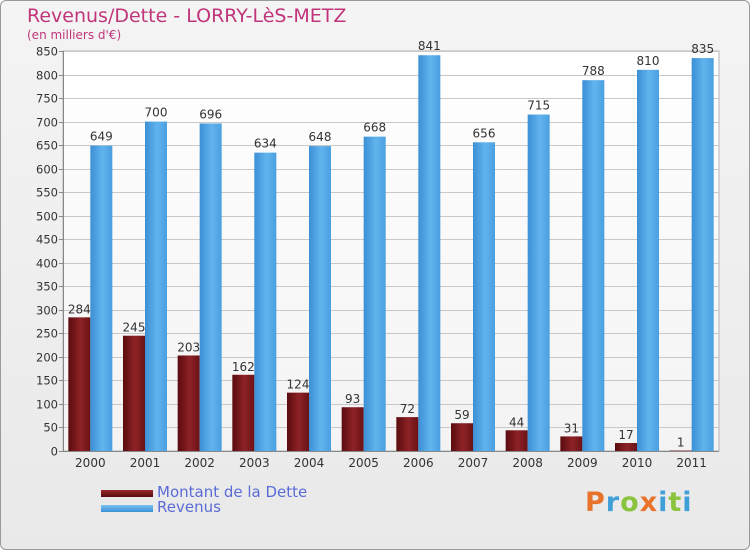 This screenshot has width=750, height=550. I want to click on data-label-revenus: 656, so click(484, 133).